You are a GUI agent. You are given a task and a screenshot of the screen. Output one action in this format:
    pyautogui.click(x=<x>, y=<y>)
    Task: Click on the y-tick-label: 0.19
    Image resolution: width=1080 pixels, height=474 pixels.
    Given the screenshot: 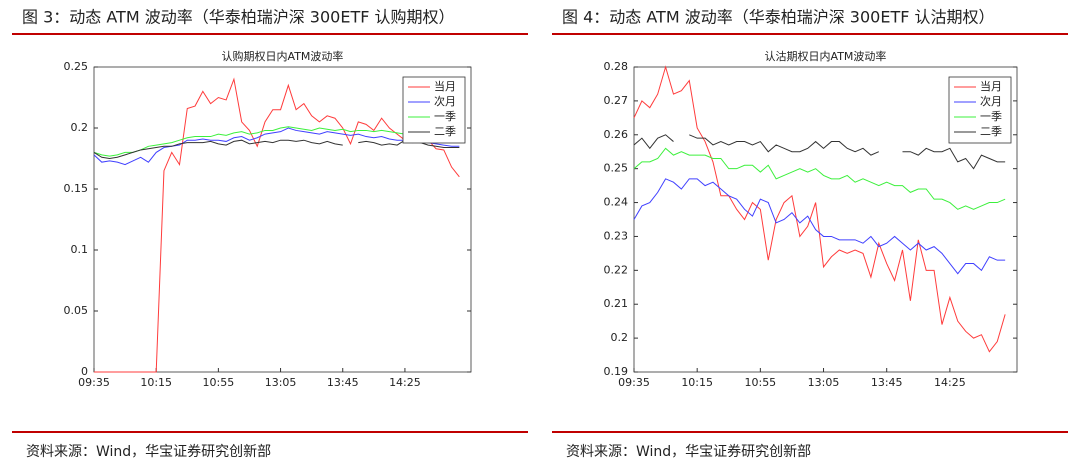 What is the action you would take?
    pyautogui.click(x=616, y=371)
    